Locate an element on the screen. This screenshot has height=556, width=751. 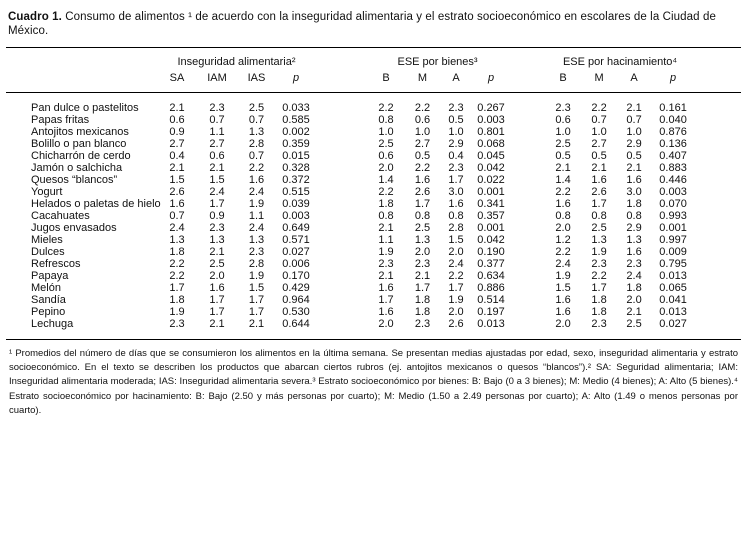
cell-value: 0.013 is located at coordinates (673, 276).